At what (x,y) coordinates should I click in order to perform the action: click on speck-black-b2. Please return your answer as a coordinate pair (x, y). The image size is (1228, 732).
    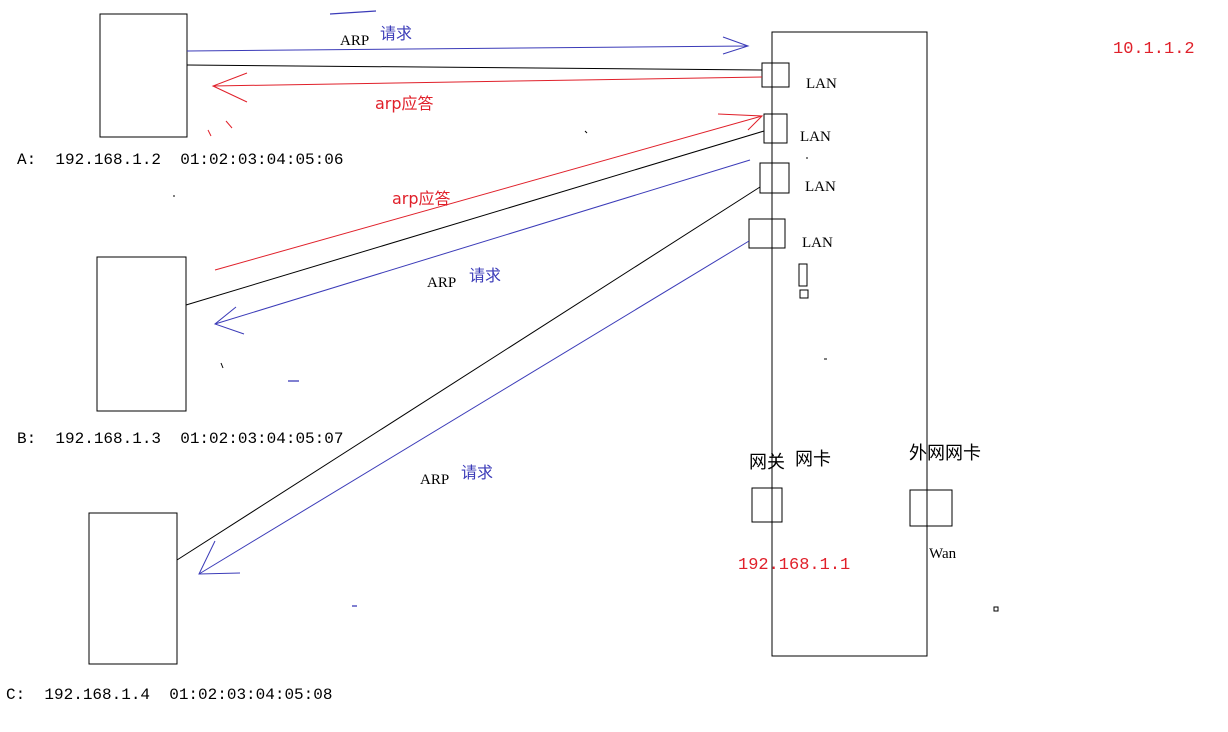
    Looking at the image, I should click on (222, 365).